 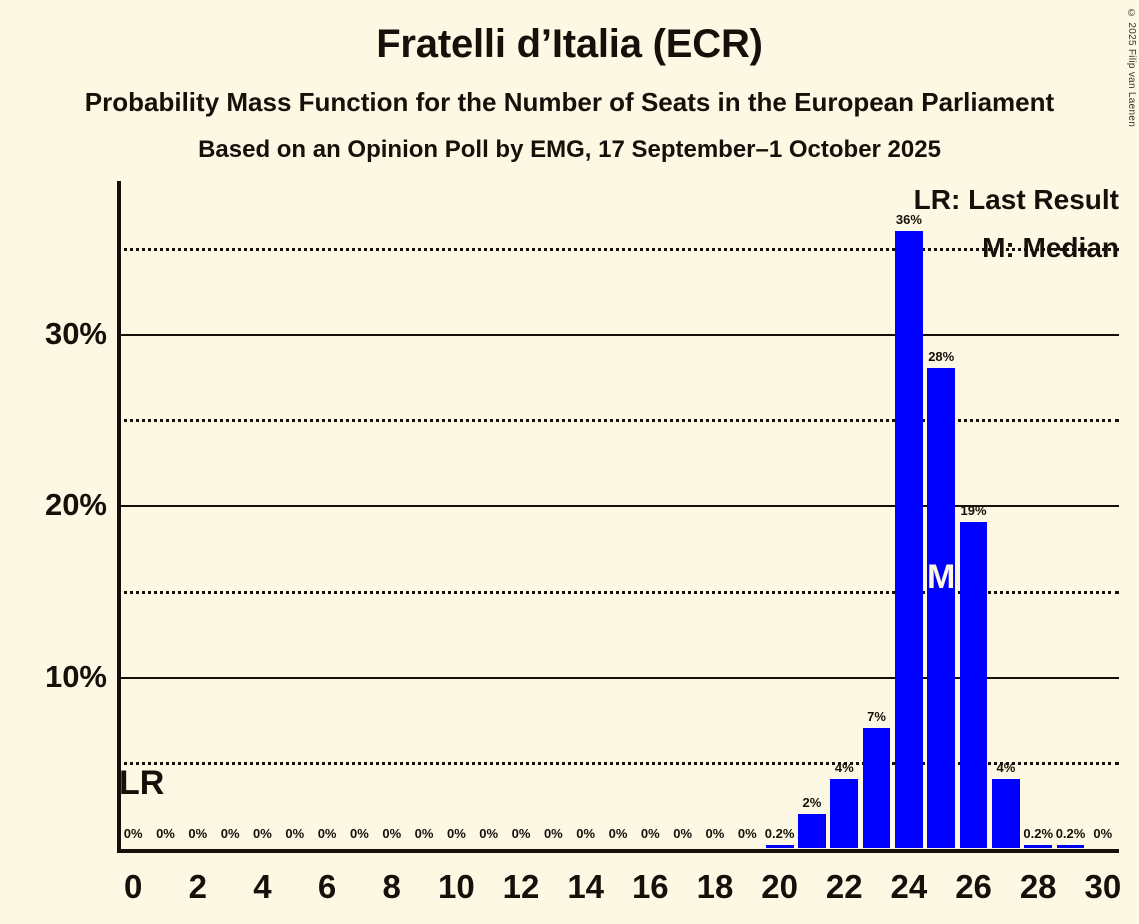 I want to click on bar-value-label-seat-29: 0.2%, so click(x=1070, y=833).